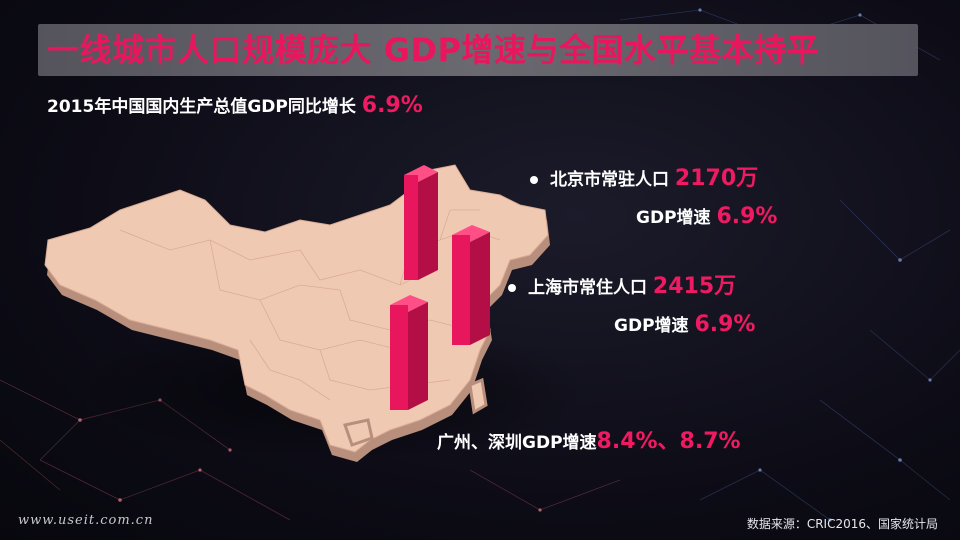 The image size is (960, 540). Describe the element at coordinates (673, 218) in the screenshot. I see `beijing-gdp-label: GDP增速` at that location.